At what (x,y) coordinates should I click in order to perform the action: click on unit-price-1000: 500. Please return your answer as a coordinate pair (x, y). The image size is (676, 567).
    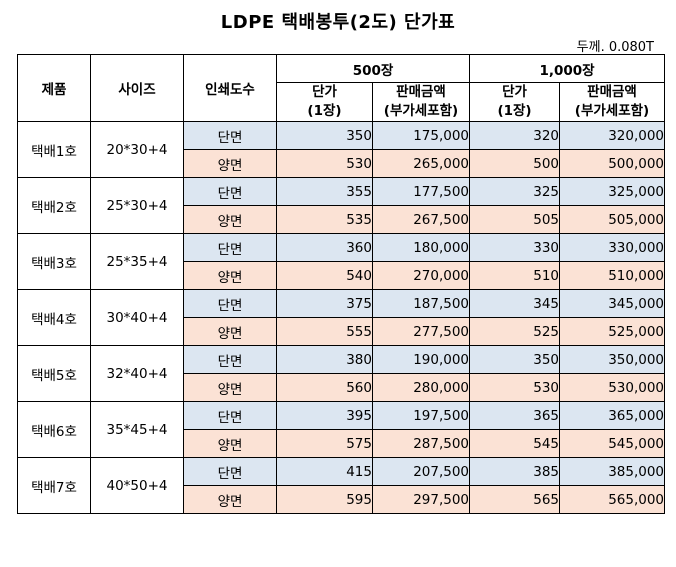
    Looking at the image, I should click on (515, 163).